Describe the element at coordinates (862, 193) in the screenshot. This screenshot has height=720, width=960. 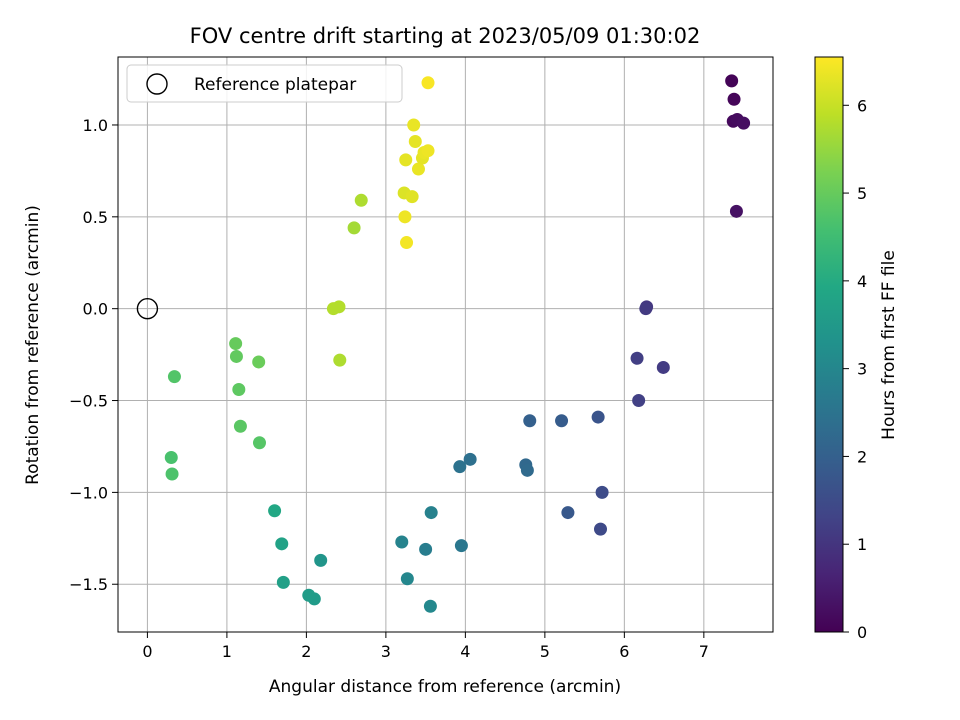
I see `colorbar-tick-label: 5` at that location.